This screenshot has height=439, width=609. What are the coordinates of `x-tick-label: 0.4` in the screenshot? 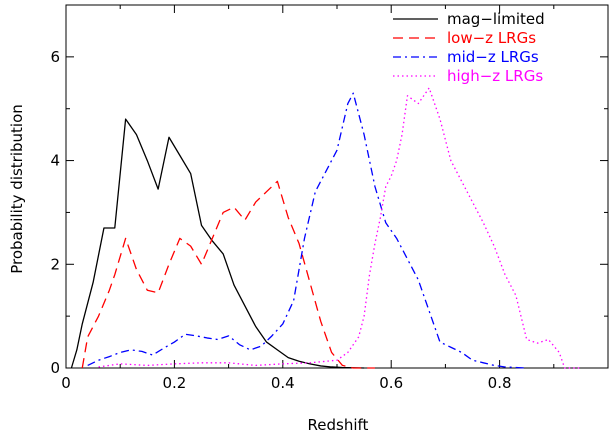 It's located at (283, 383).